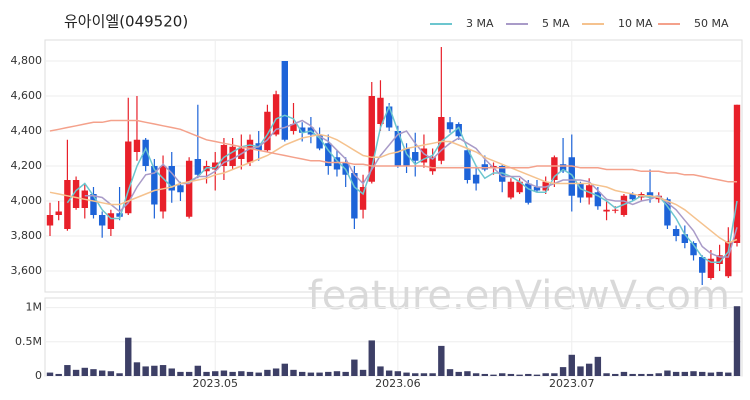 The image size is (750, 400). What do you see at coordinates (215, 383) in the screenshot?
I see `x-tick-label: 2023.05` at bounding box center [215, 383].